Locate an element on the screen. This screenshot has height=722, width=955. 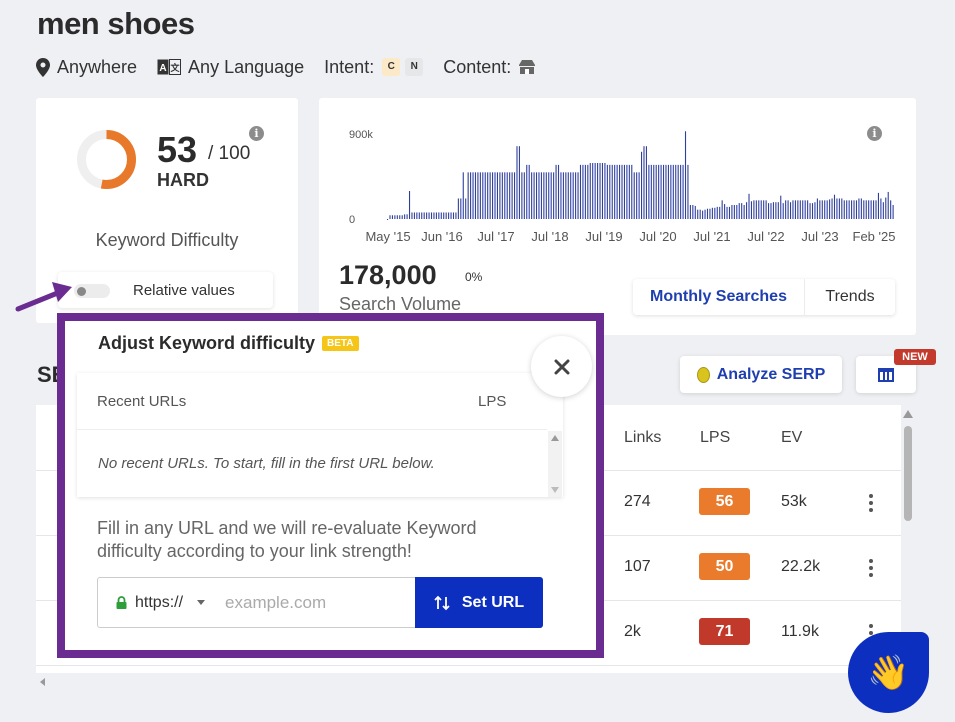
column-header-ev: EV is located at coordinates (792, 437).